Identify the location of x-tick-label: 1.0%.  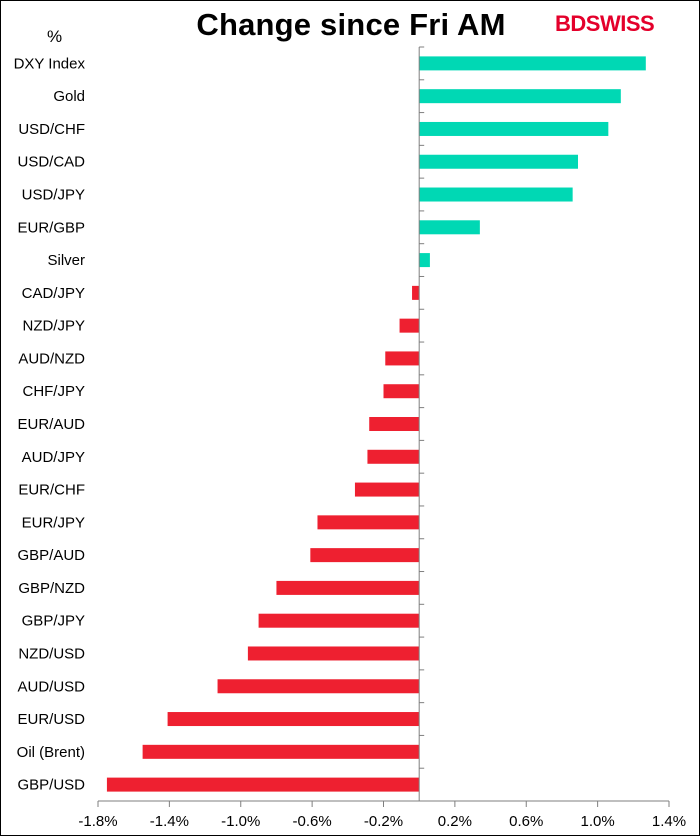
(598, 821).